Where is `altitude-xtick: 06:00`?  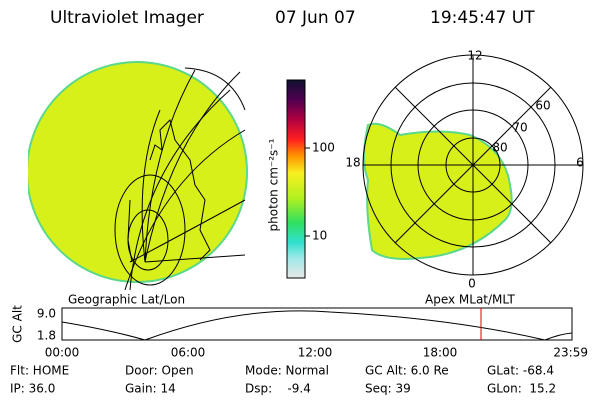
altitude-xtick: 06:00 is located at coordinates (188, 353).